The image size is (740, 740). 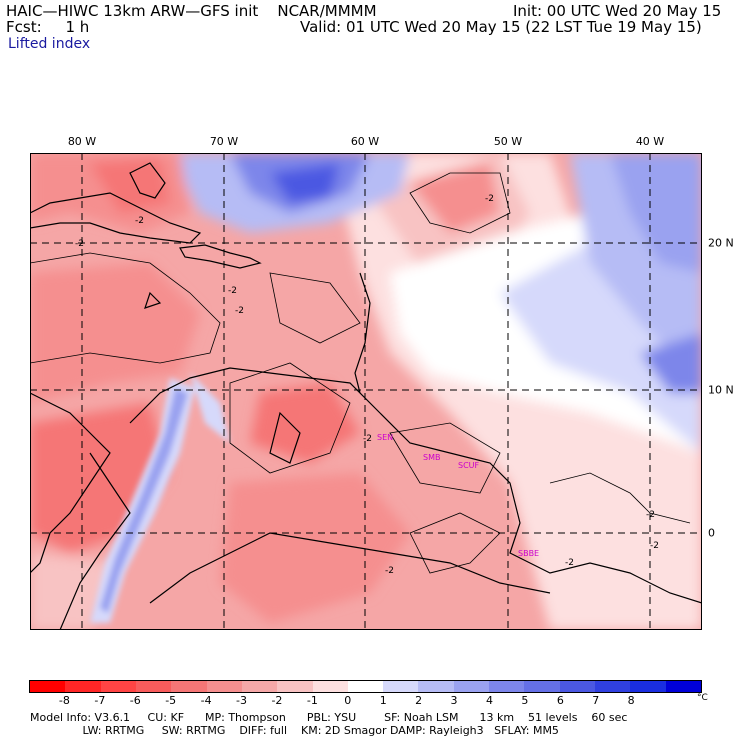 I want to click on colorbar, so click(x=365, y=686).